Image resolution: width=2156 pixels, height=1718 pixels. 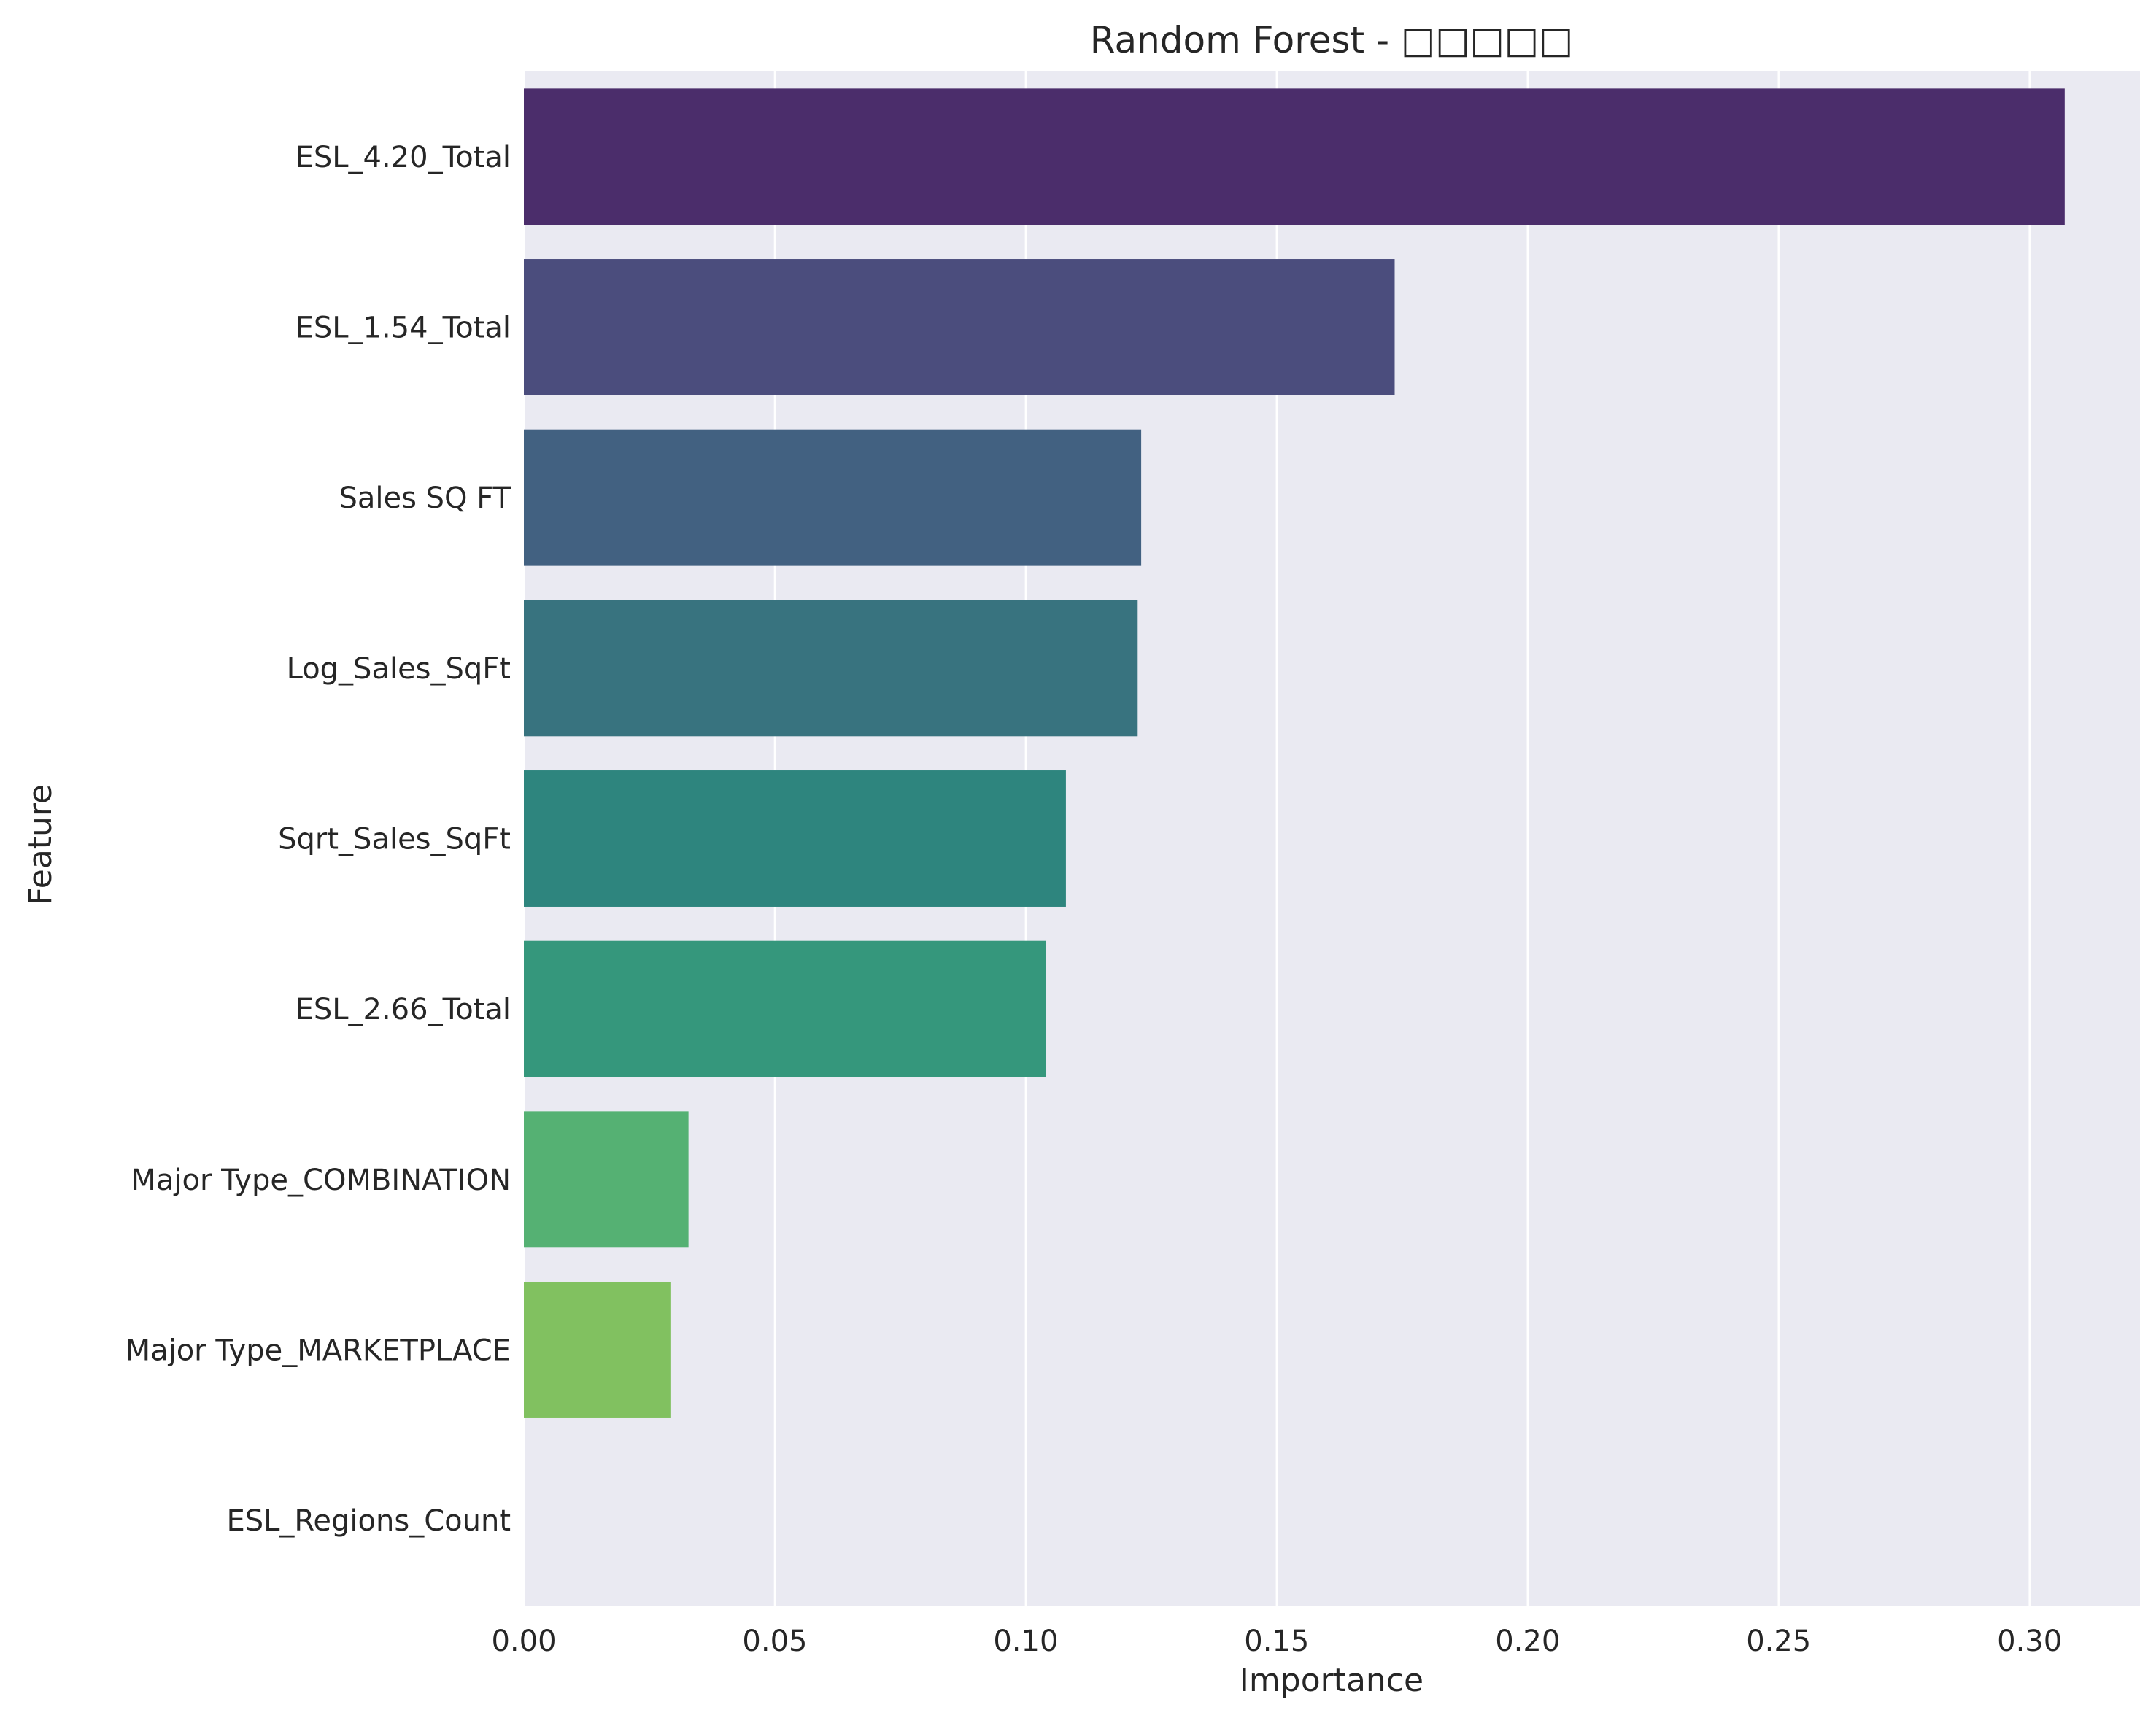 I want to click on x-tick-label: 0.05, so click(x=774, y=1641).